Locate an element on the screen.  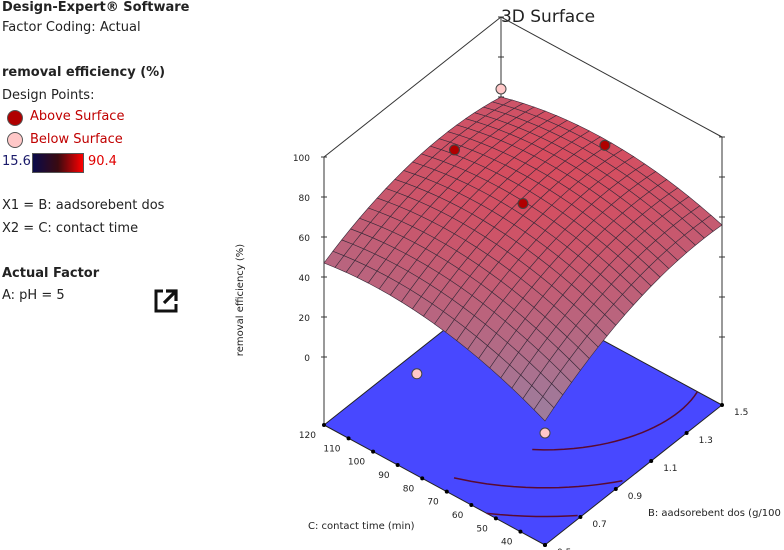
x-tick-label: 0.7 is located at coordinates (599, 525).